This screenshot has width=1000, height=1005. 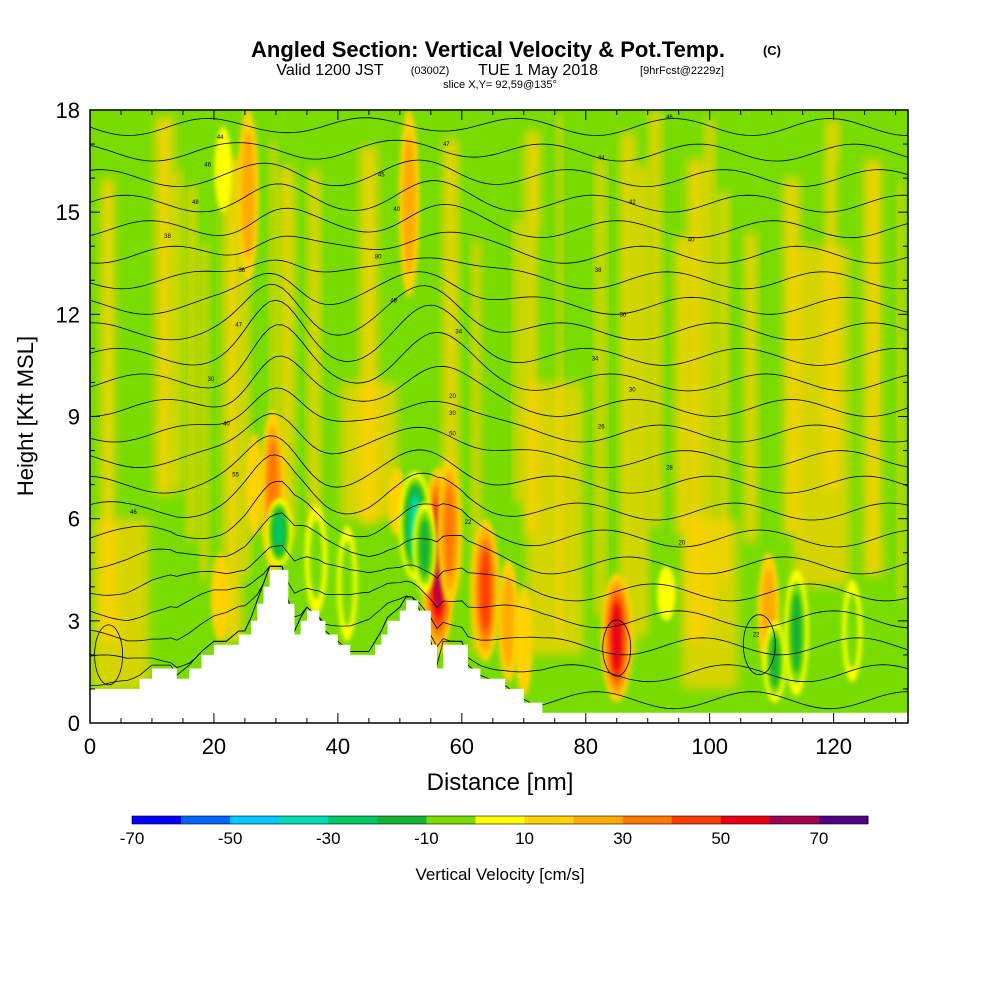 I want to click on x-tick-label: 20, so click(x=214, y=746).